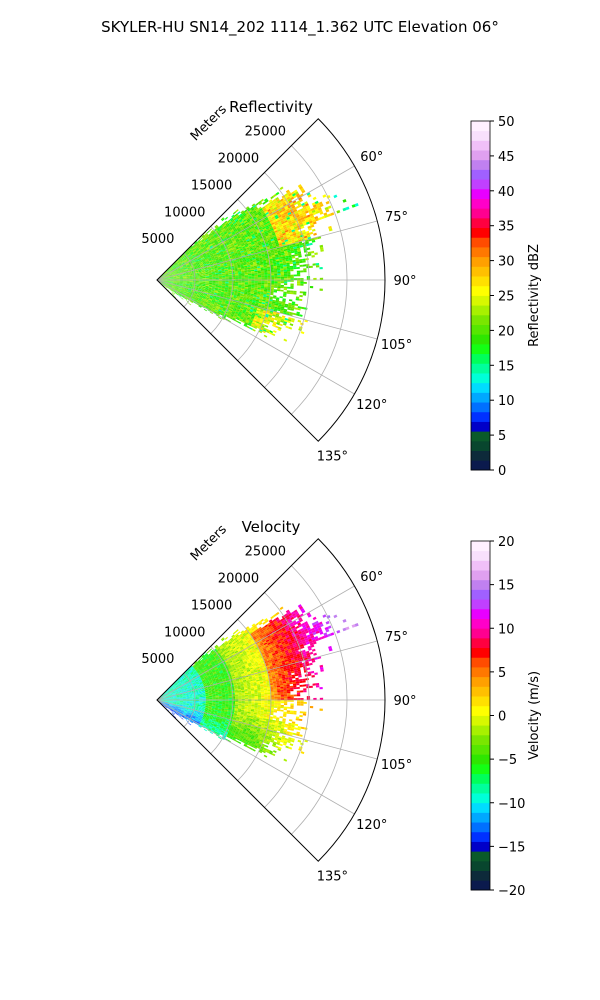  I want to click on radial-tick-label: 10000, so click(184, 212).